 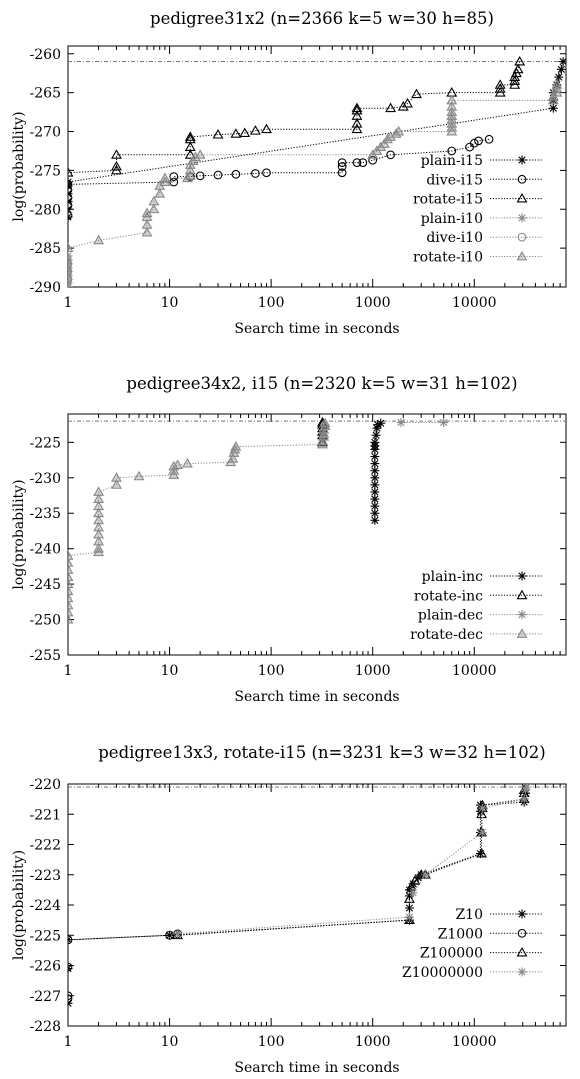 I want to click on legend-label: plain-i15, so click(x=452, y=161).